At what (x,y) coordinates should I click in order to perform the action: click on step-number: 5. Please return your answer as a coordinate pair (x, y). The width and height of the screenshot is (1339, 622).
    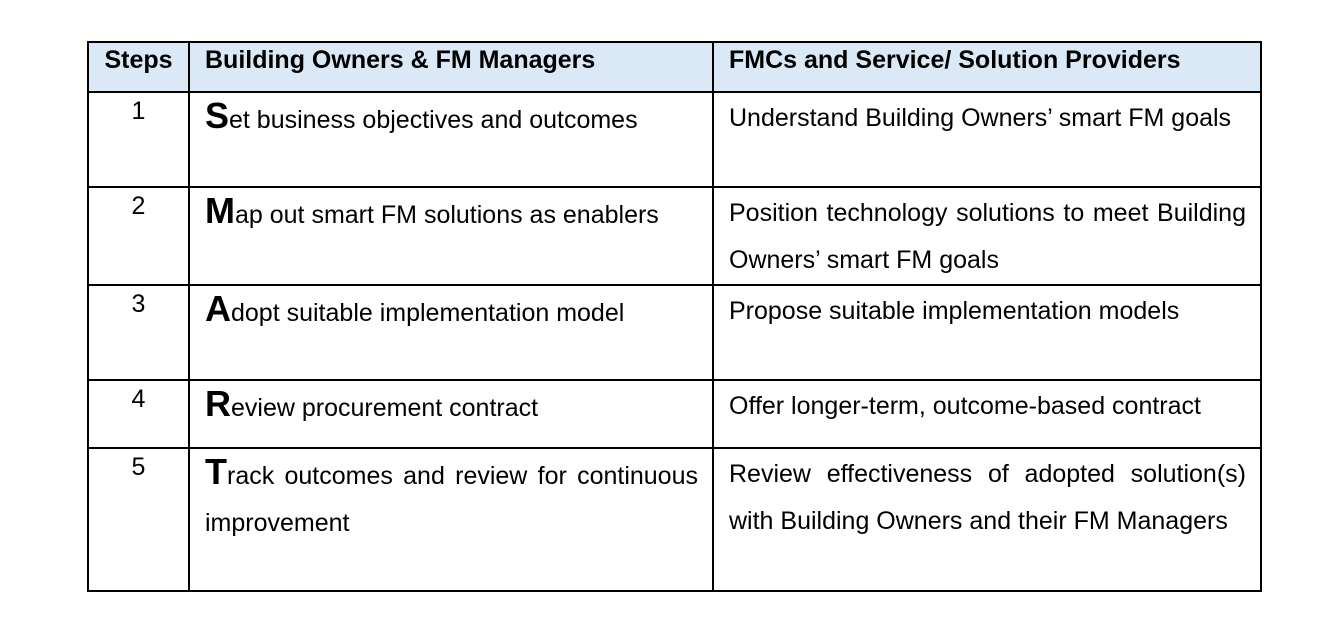
    Looking at the image, I should click on (138, 519).